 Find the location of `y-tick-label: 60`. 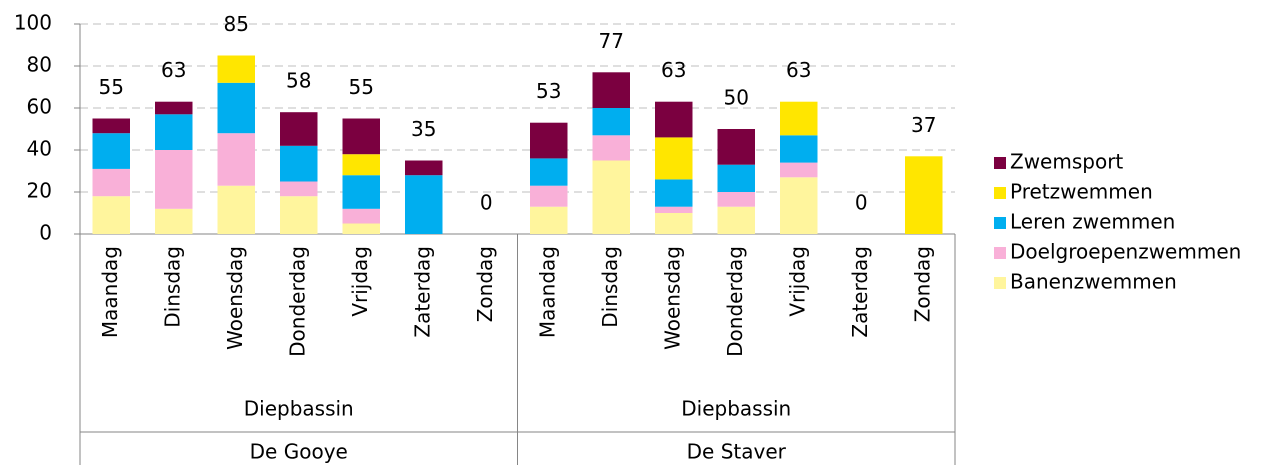

y-tick-label: 60 is located at coordinates (39, 107).